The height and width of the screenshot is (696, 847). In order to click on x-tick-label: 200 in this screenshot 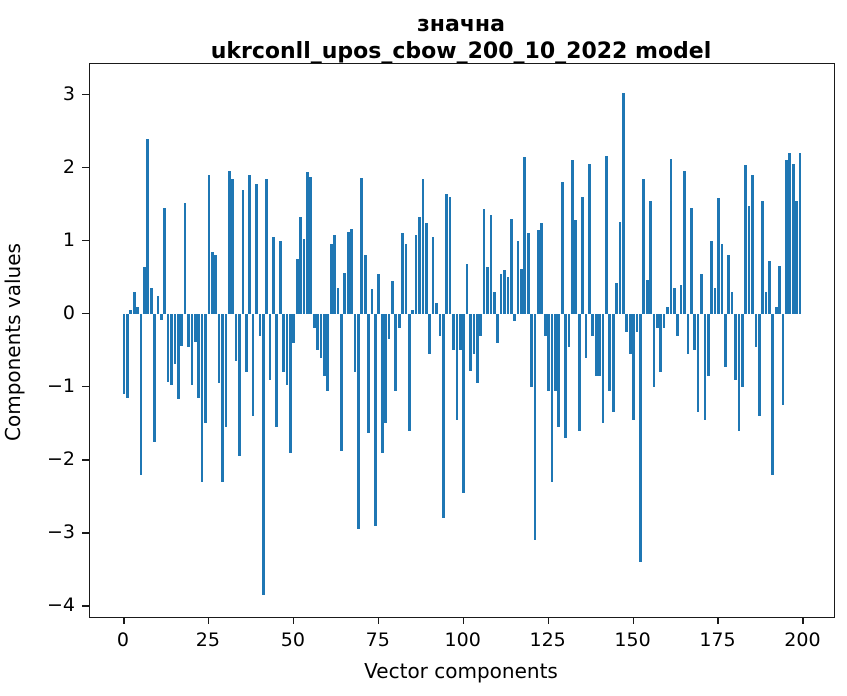, I will do `click(802, 640)`.